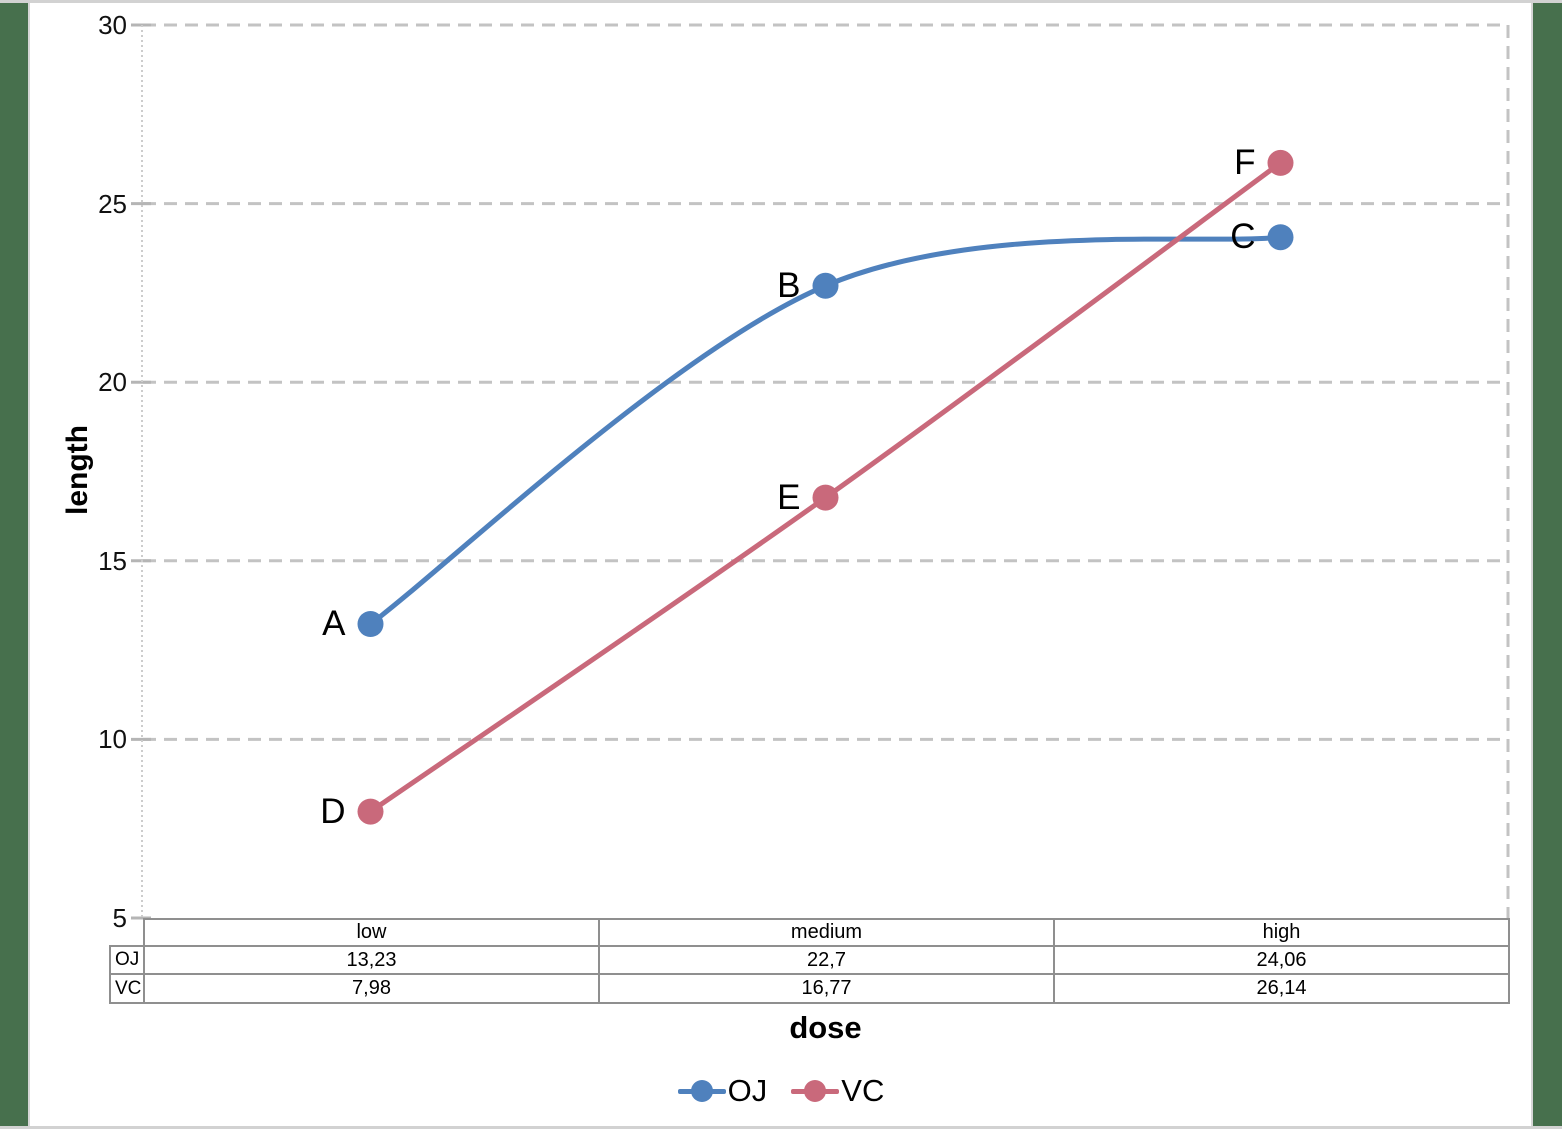 The width and height of the screenshot is (1562, 1129). Describe the element at coordinates (1280, 237) in the screenshot. I see `oj-point-high` at that location.